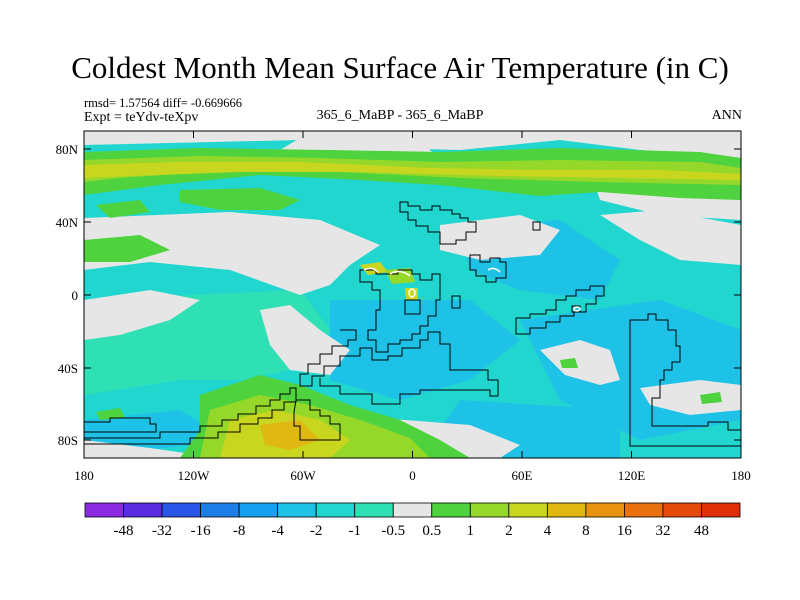  What do you see at coordinates (456, 302) in the screenshot?
I see `landmass-india` at bounding box center [456, 302].